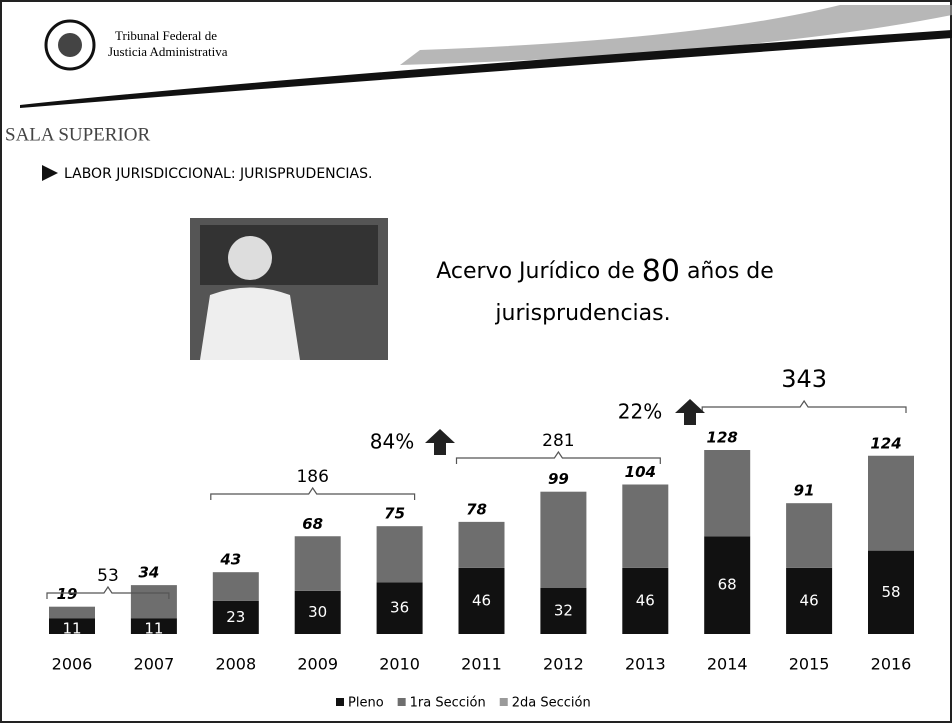 This screenshot has height=727, width=952. Describe the element at coordinates (804, 491) in the screenshot. I see `total-label: 91` at that location.